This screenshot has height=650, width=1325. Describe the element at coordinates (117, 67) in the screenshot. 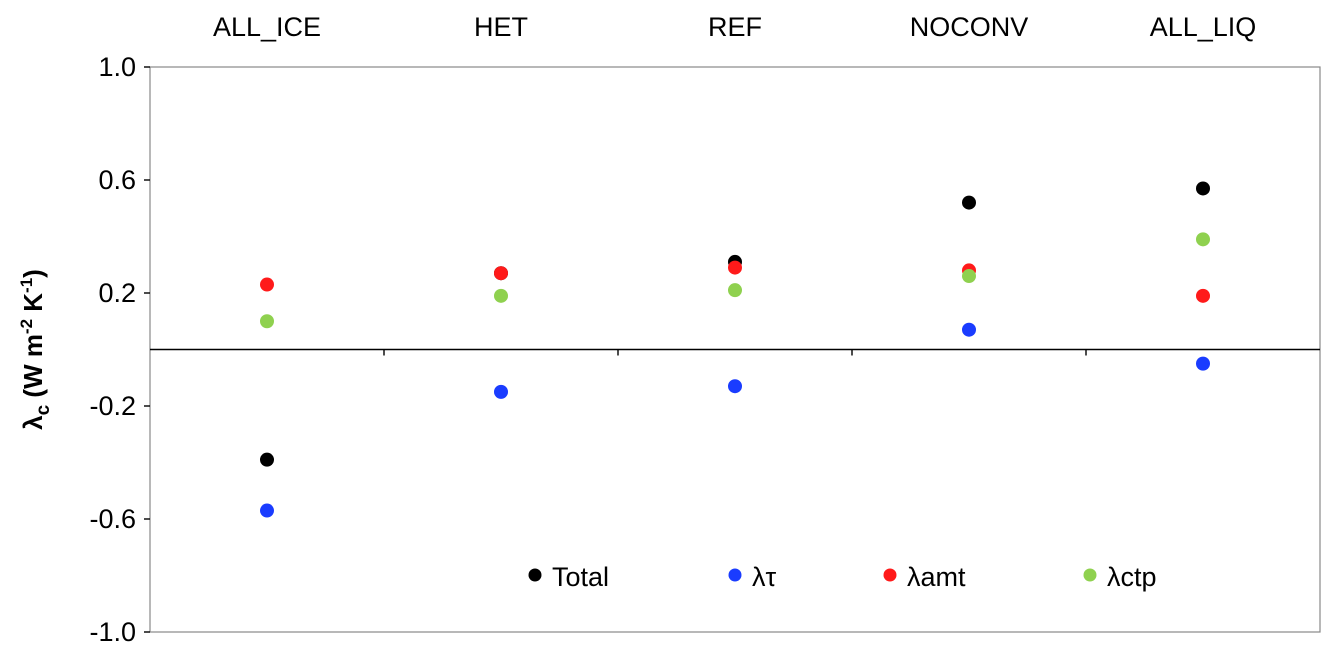

I see `y-tick-label: 1.0` at that location.